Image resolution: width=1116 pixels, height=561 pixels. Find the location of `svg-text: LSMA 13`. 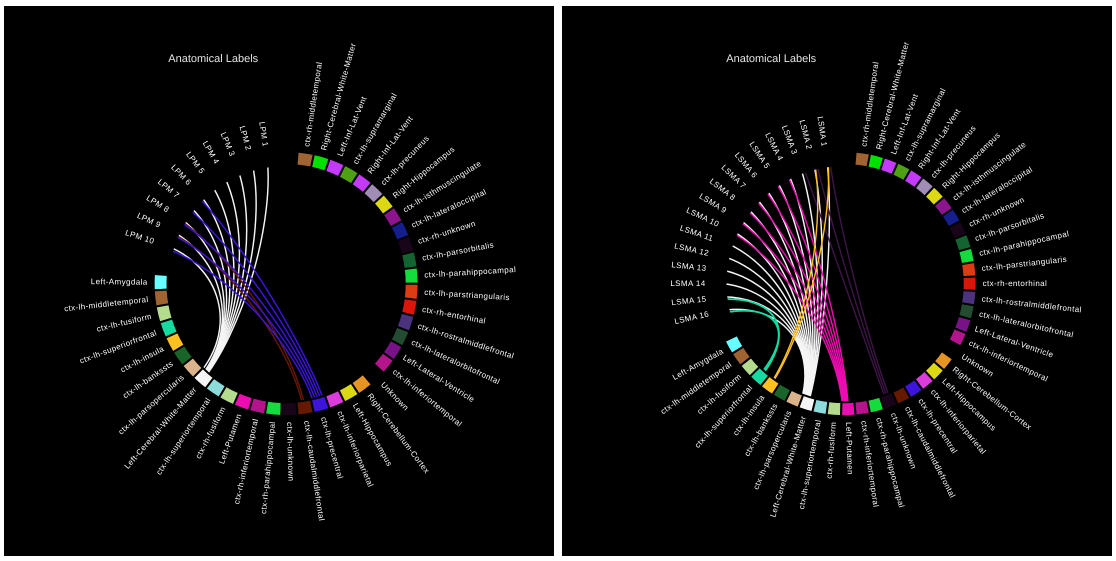

svg-text: LSMA 13 is located at coordinates (689, 266).